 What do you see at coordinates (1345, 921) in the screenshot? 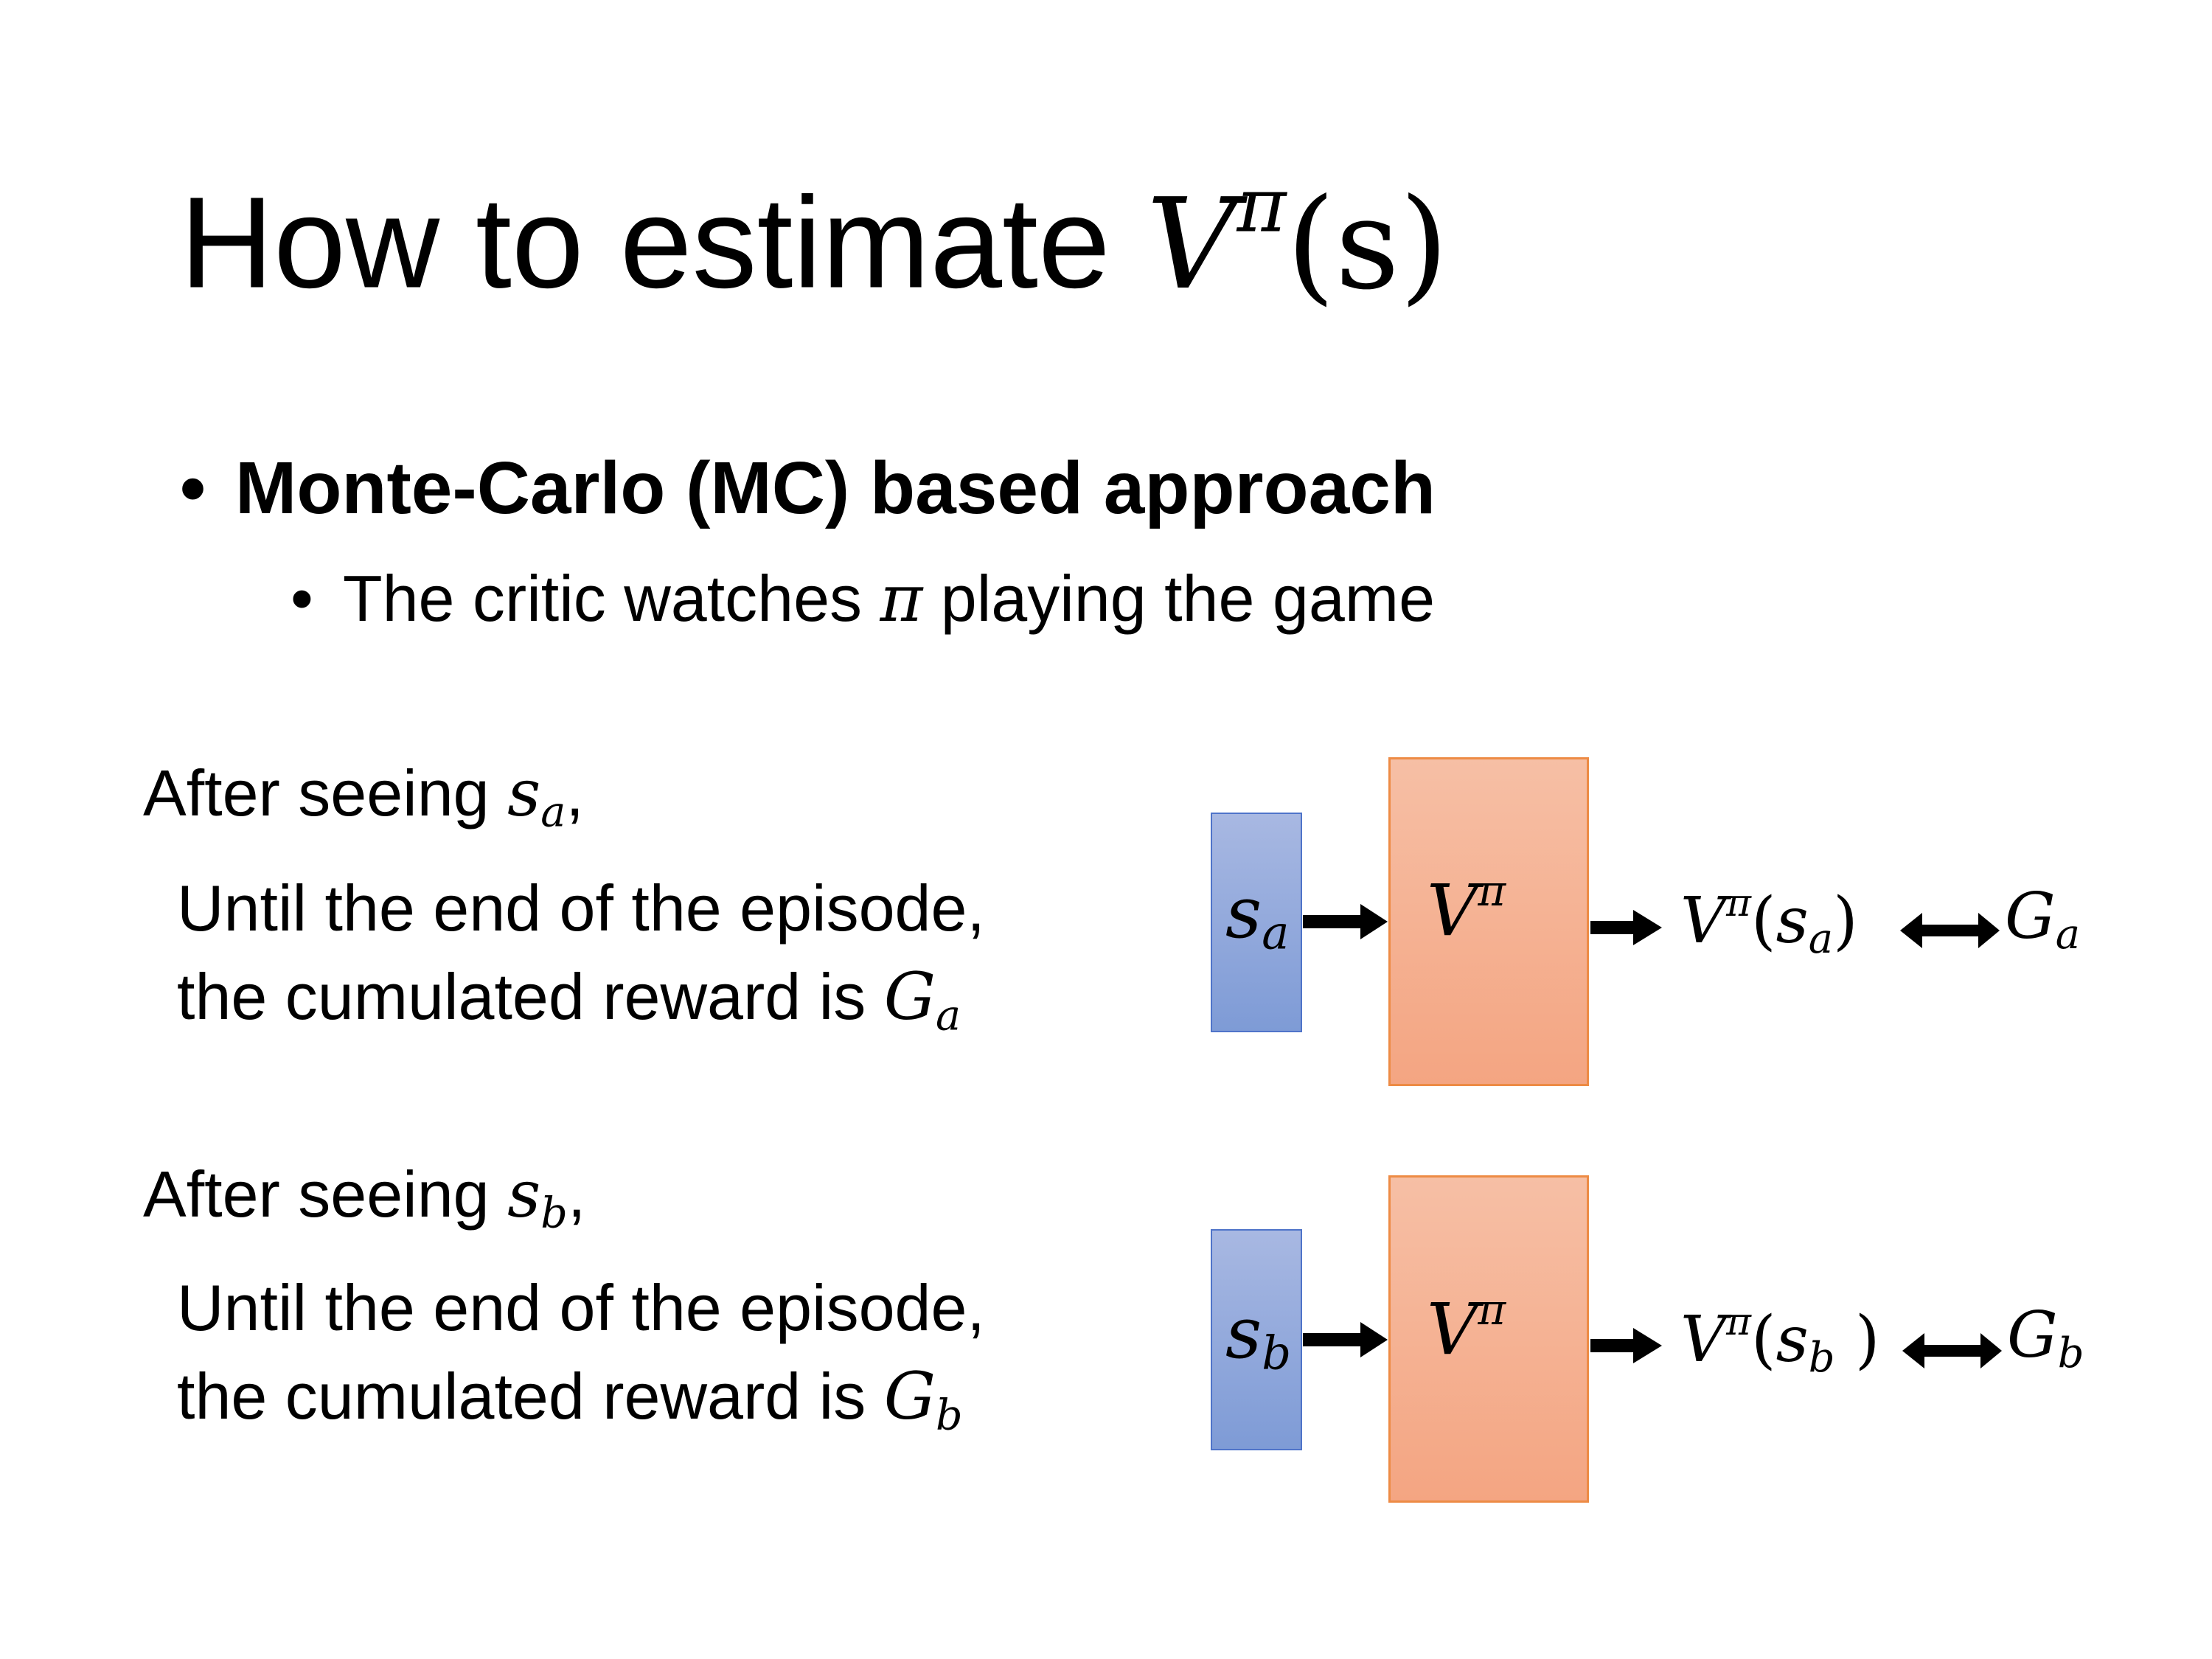
I see `arrow-input-to-network-a` at bounding box center [1345, 921].